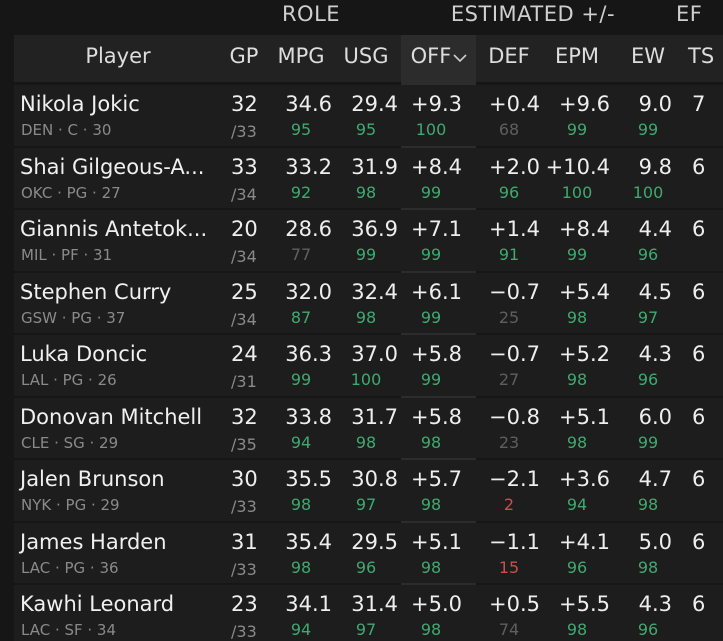  Describe the element at coordinates (584, 479) in the screenshot. I see `stat-value: +3.6` at that location.